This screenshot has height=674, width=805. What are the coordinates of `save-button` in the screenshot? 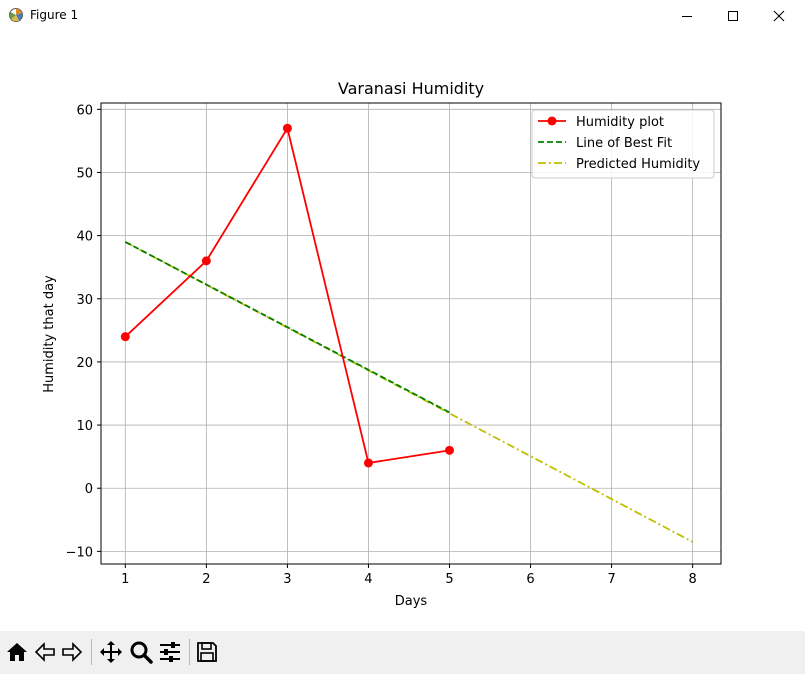 It's located at (207, 652).